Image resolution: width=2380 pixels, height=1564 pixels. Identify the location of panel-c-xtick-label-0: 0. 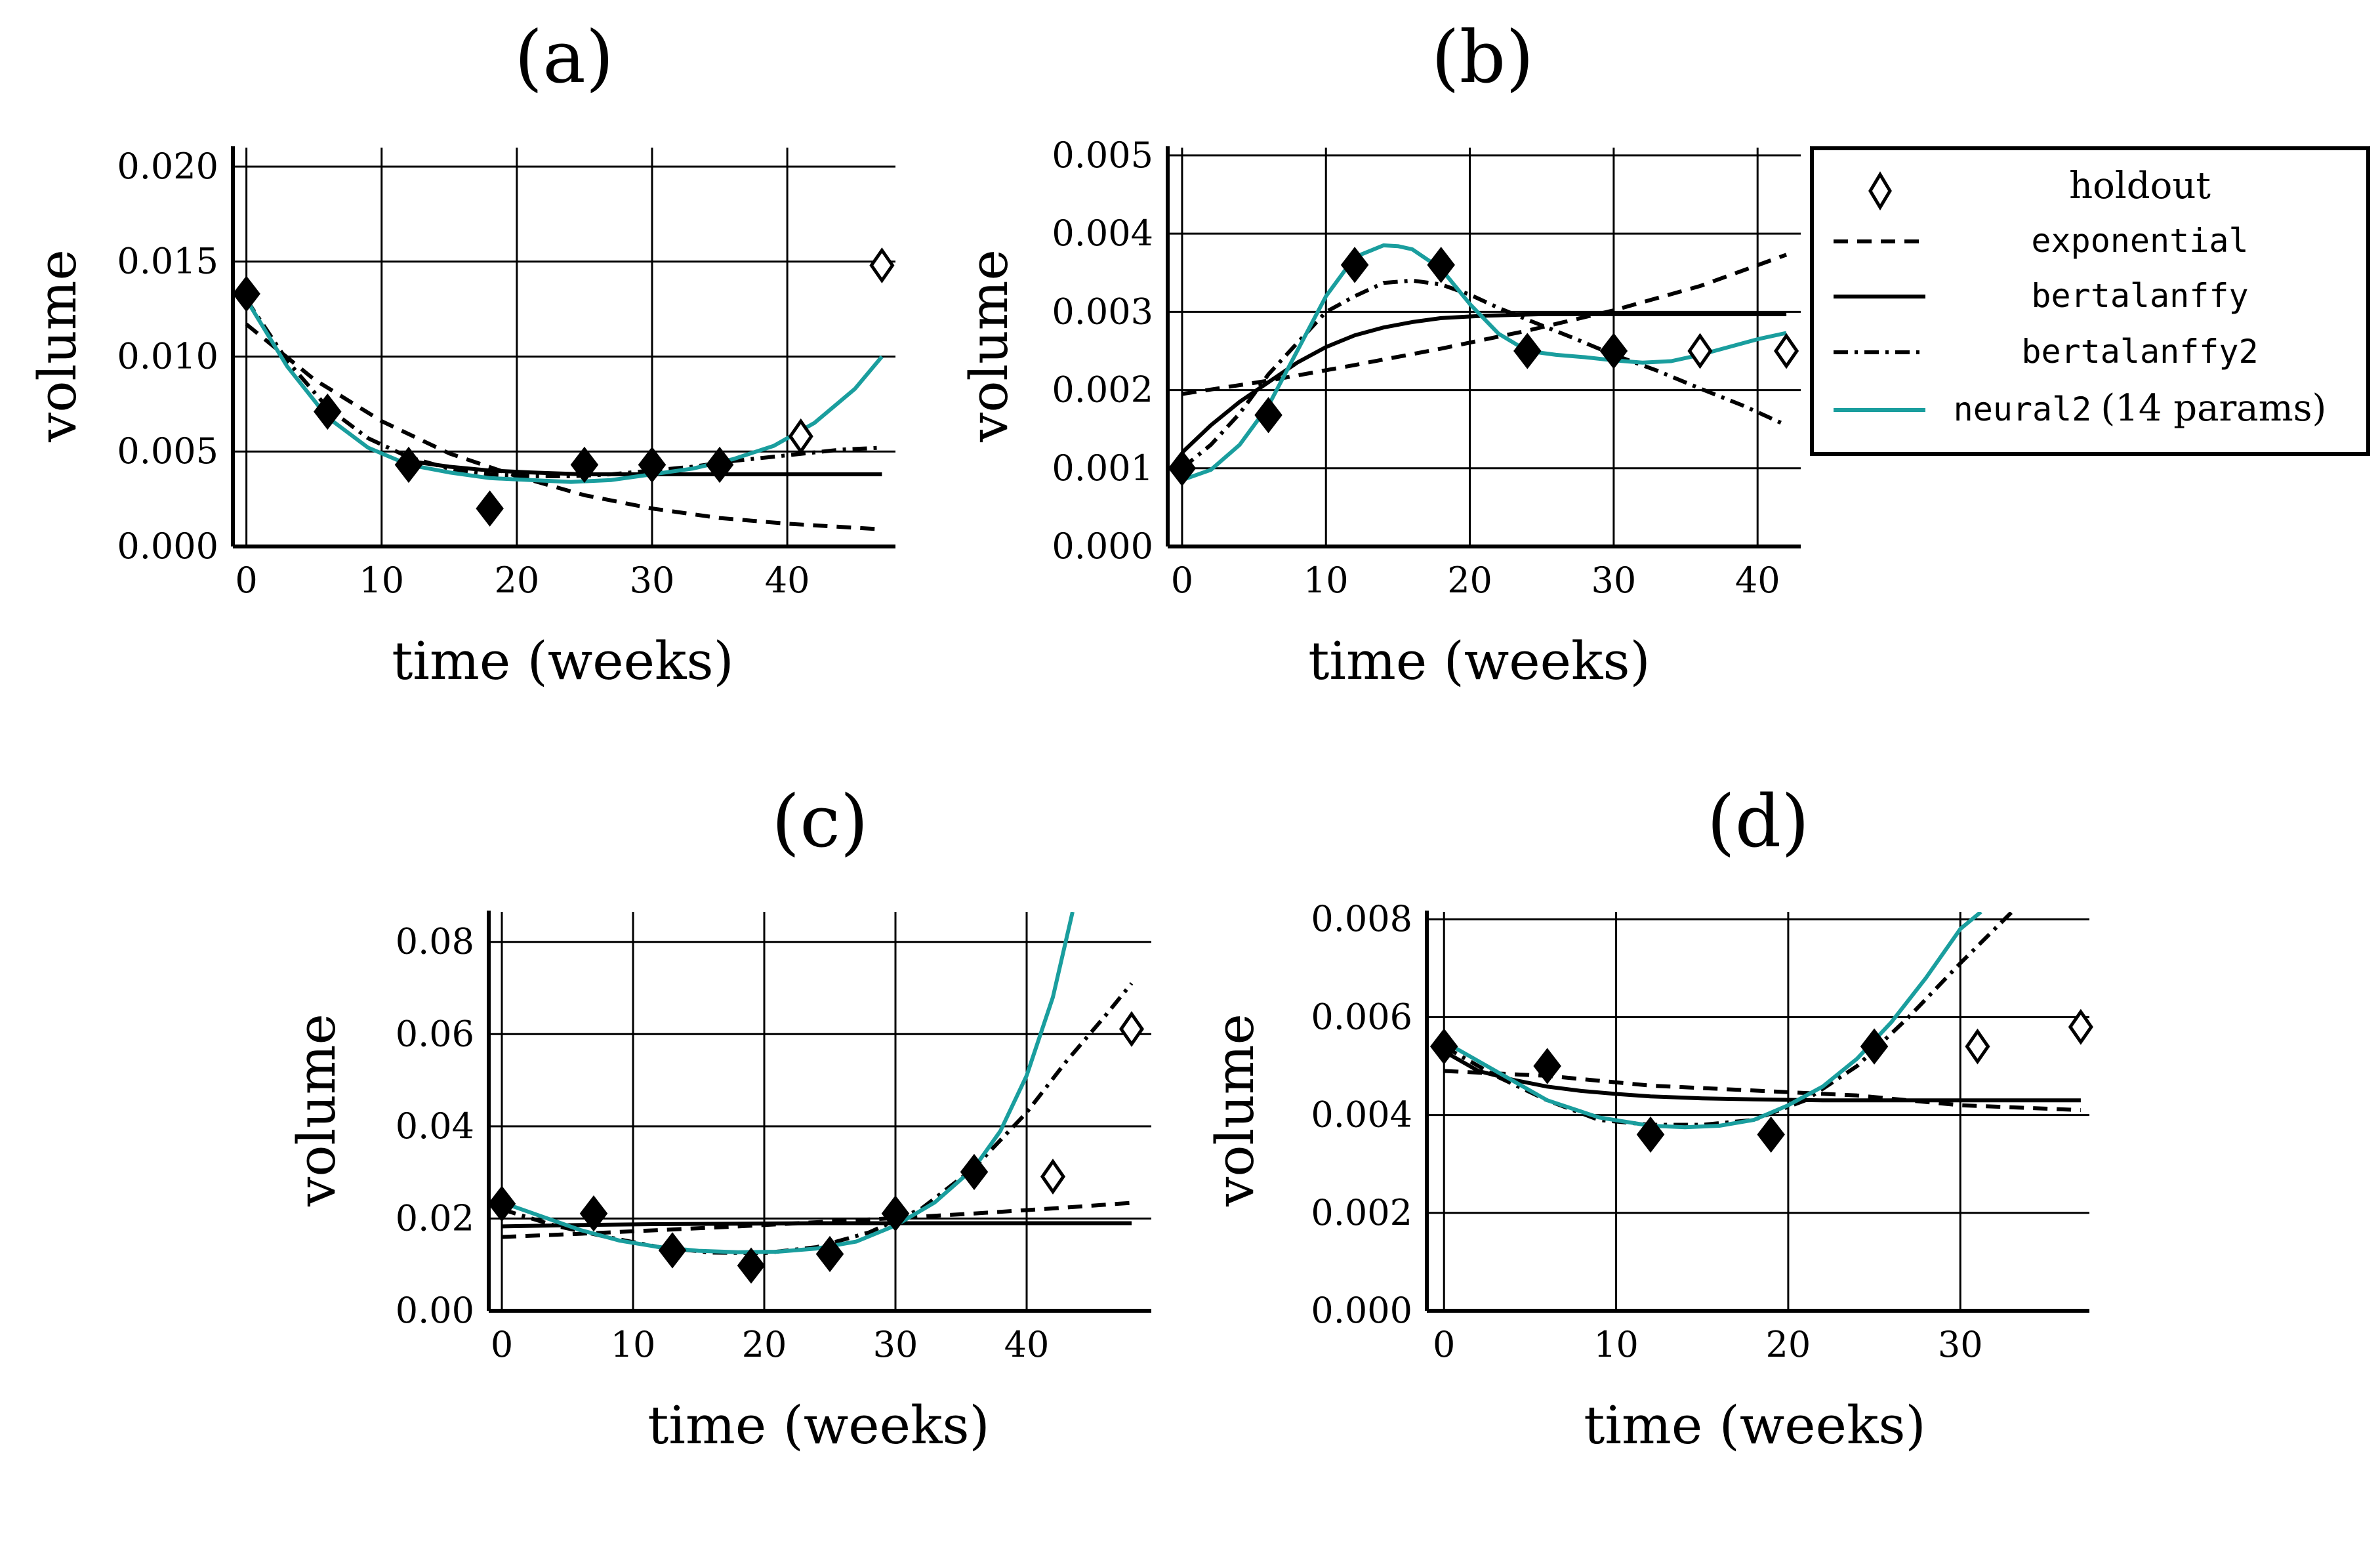
(502, 1345).